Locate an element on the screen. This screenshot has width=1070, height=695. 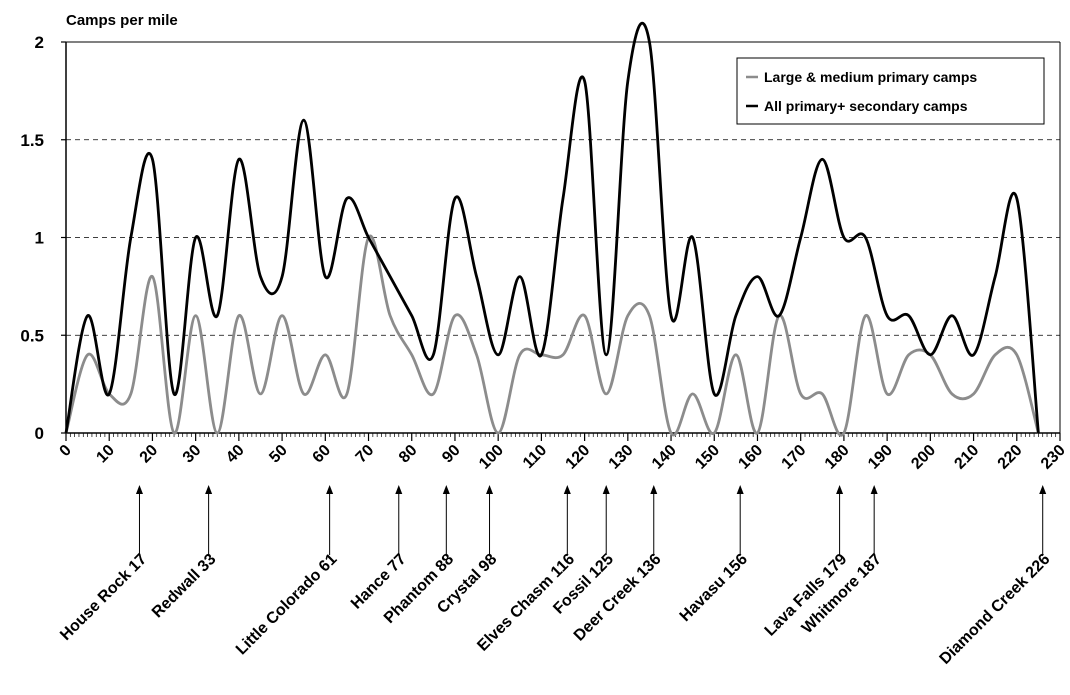
x-tick-label-17: 170 is located at coordinates (794, 457).